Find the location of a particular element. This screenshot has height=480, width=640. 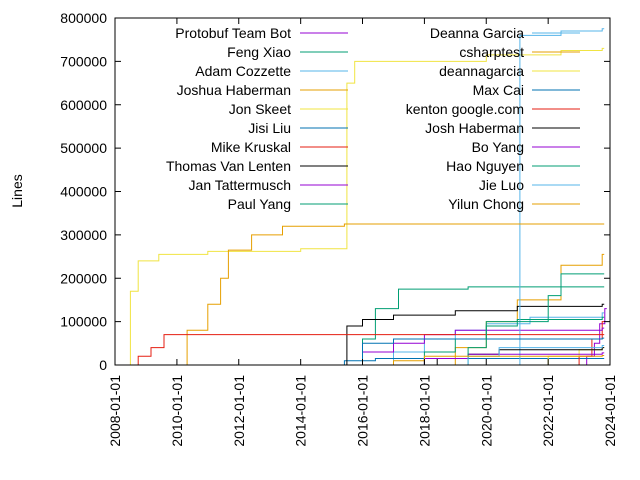

x-tick-label: 2012-01-01 is located at coordinates (239, 411).